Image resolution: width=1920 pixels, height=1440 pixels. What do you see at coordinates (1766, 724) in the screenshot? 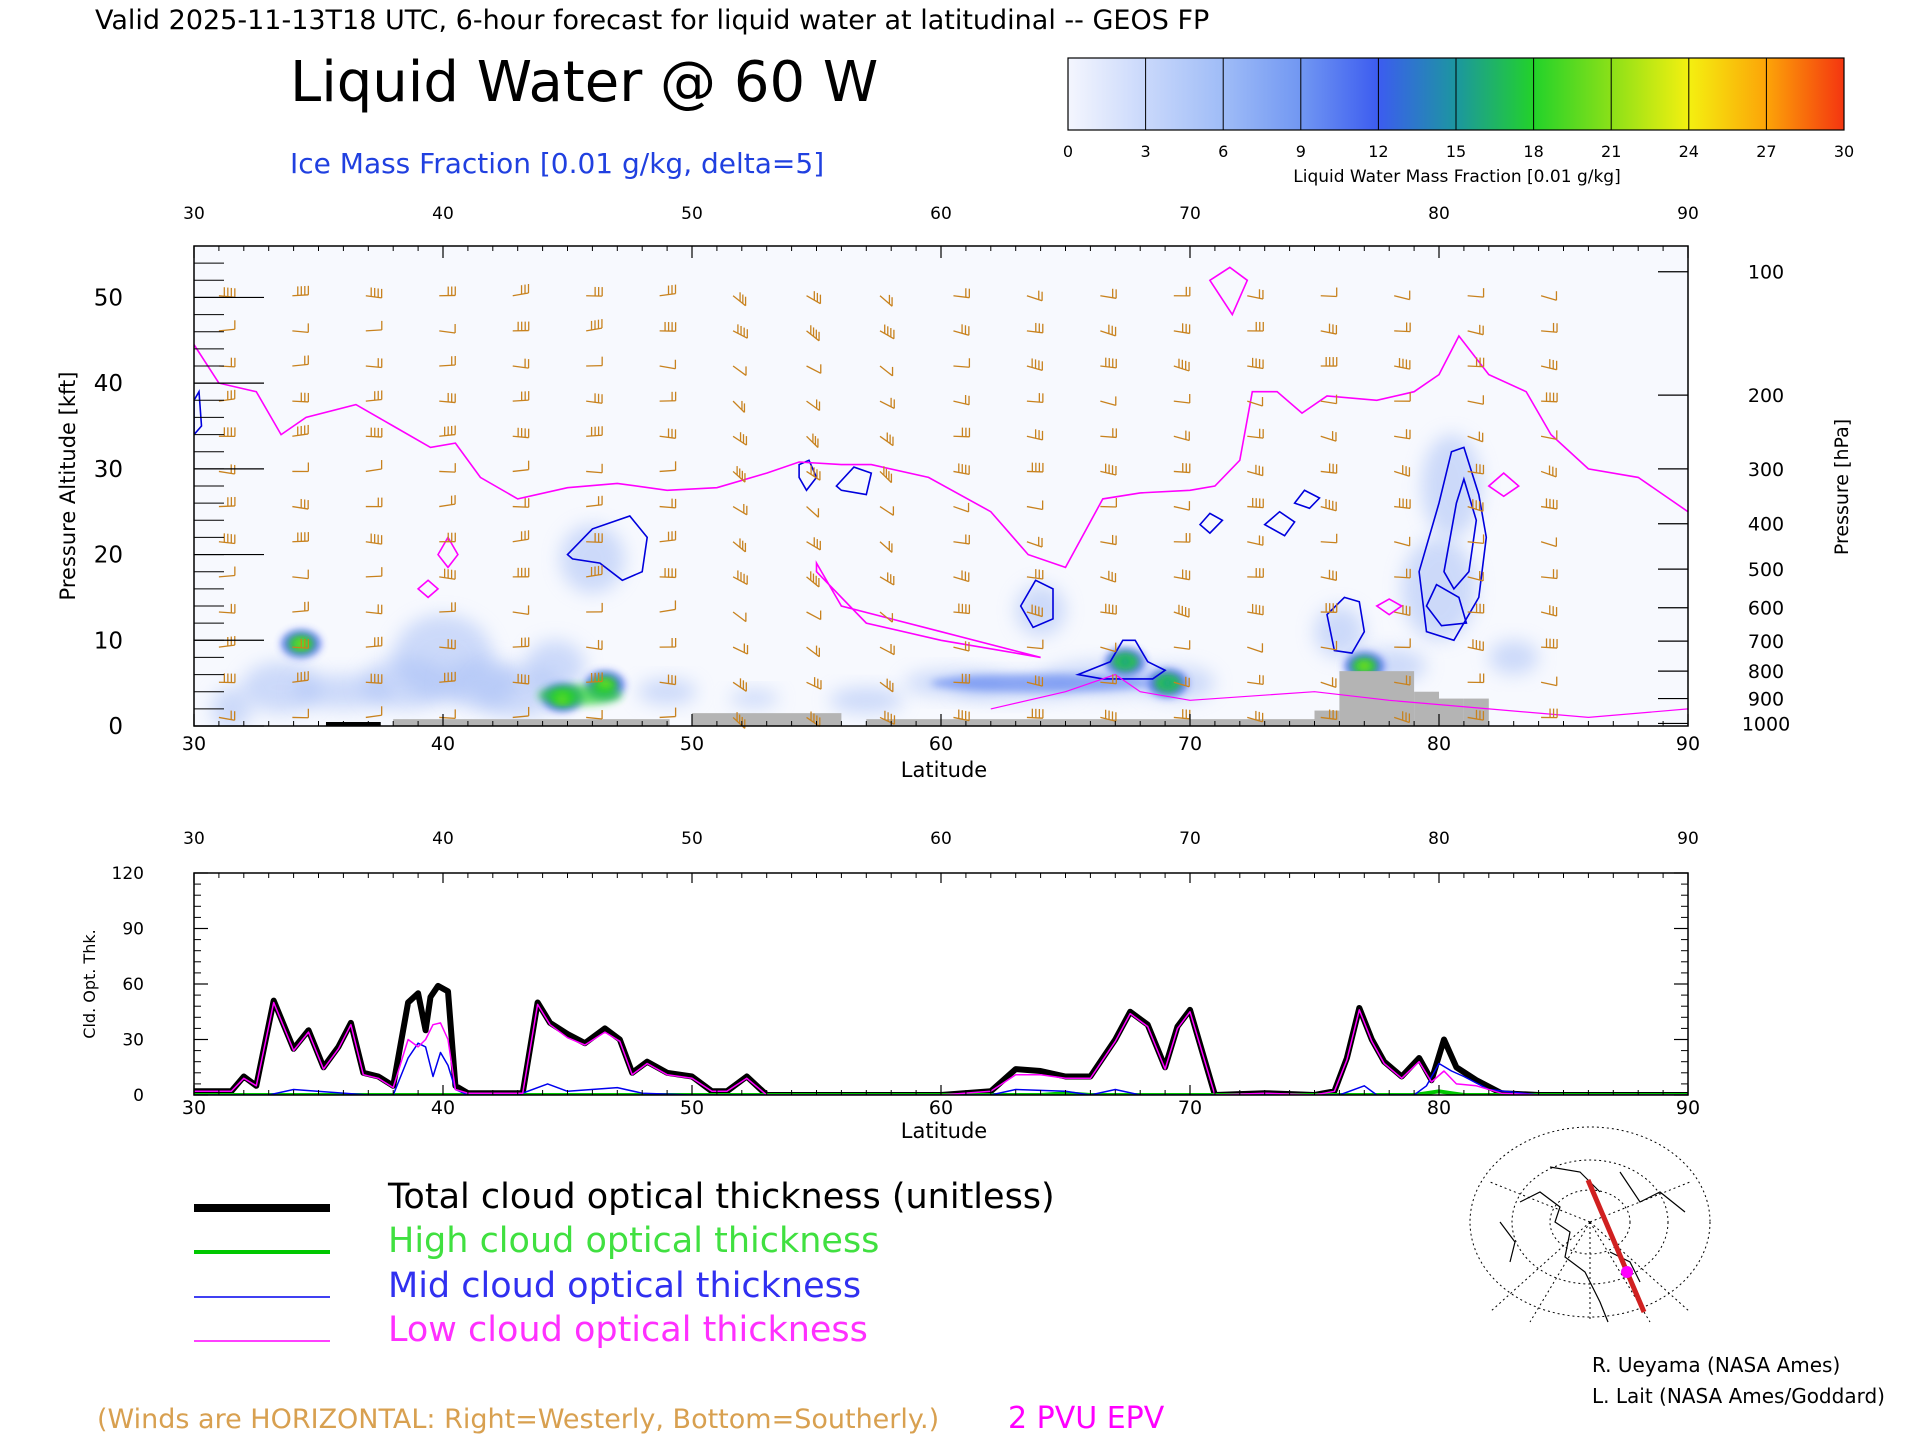
I see `tick-label: 1000` at bounding box center [1766, 724].